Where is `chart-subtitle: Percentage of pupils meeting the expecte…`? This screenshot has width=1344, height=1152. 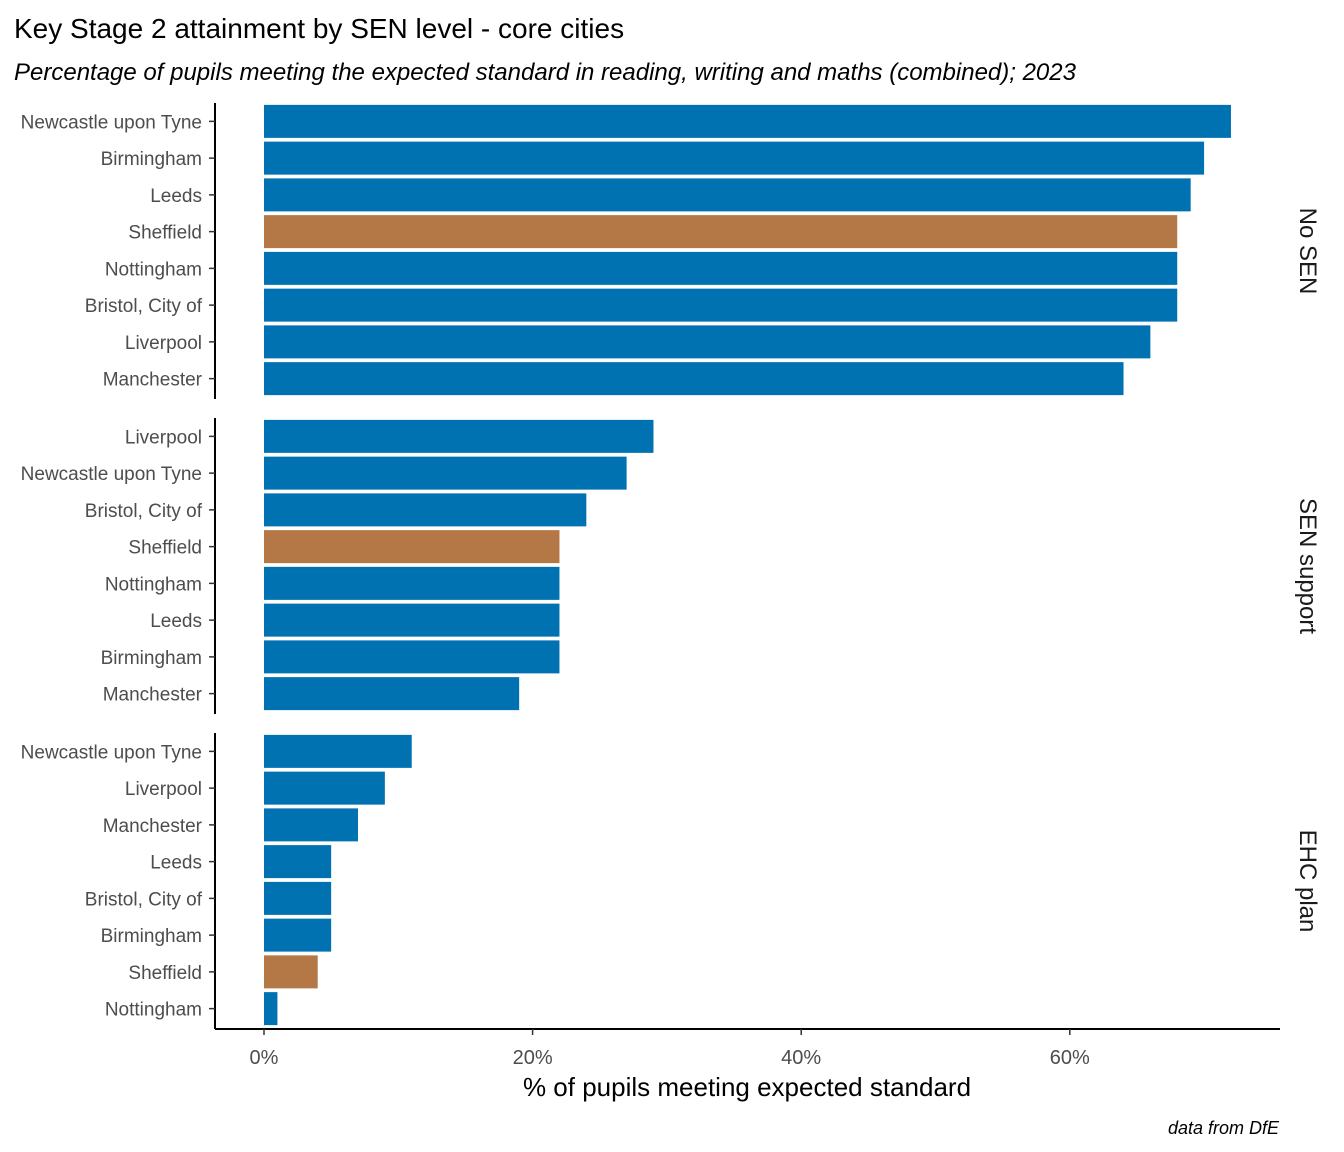
chart-subtitle: Percentage of pupils meeting the expecte… is located at coordinates (545, 72).